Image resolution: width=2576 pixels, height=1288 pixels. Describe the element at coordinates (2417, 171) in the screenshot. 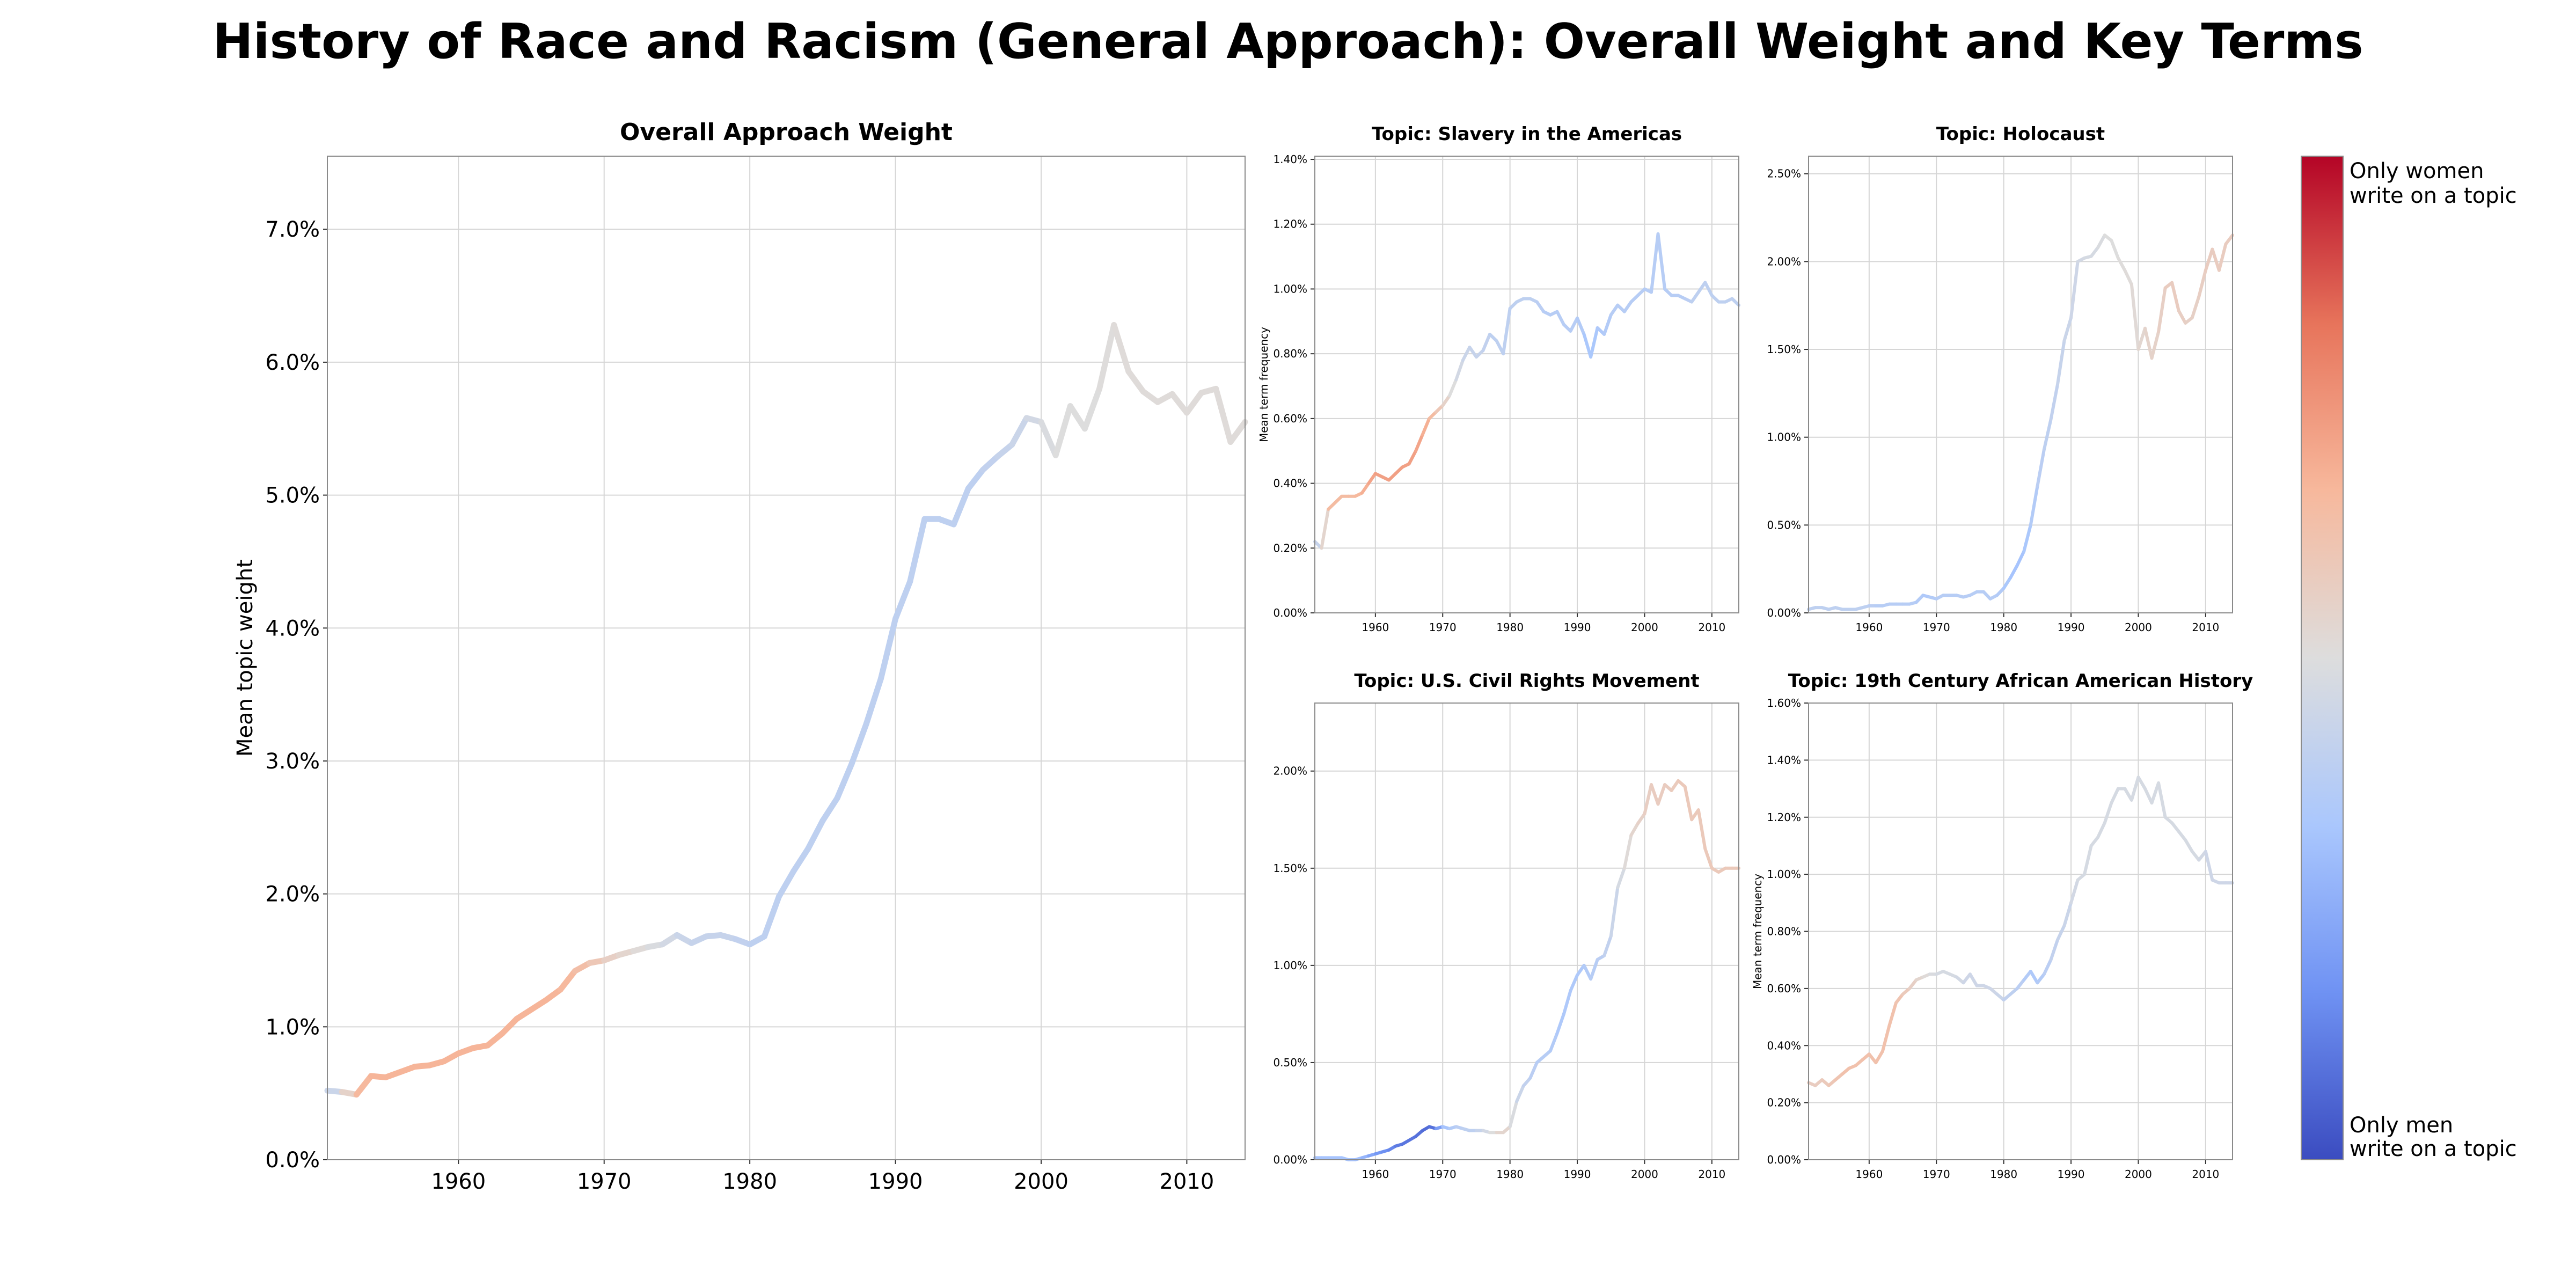

I see `colorbar-top-label-line1: Only women` at that location.